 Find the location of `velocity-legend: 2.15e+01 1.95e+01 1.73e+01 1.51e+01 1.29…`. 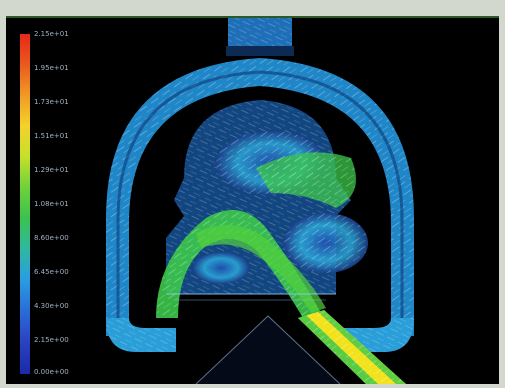

velocity-legend: 2.15e+01 1.95e+01 1.73e+01 1.51e+01 1.29… is located at coordinates (44, 205).